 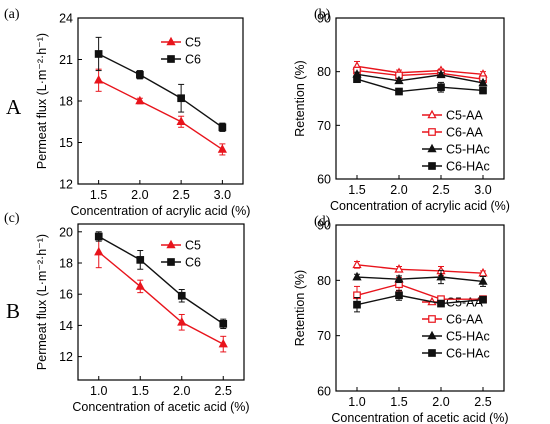 I want to click on legend-item: C6, so click(x=181, y=60).